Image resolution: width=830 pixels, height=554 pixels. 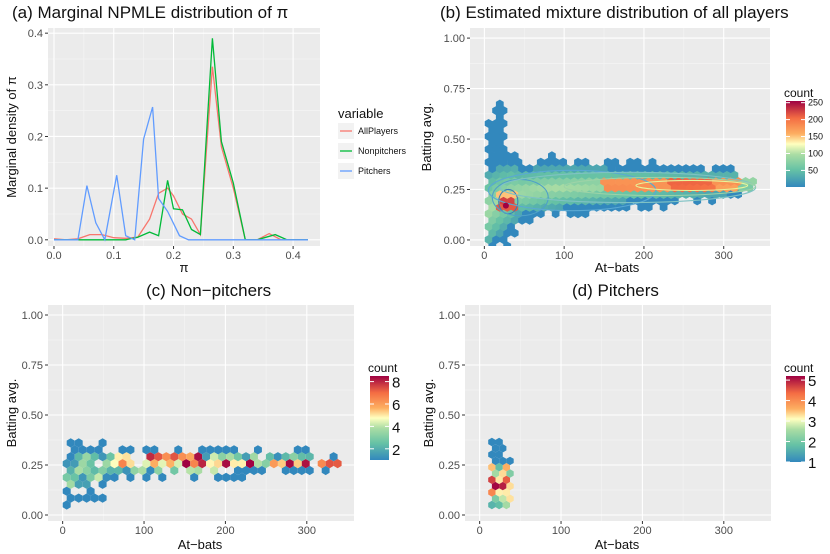 I want to click on panel-d-title: (d) Pitchers, so click(x=615, y=290).